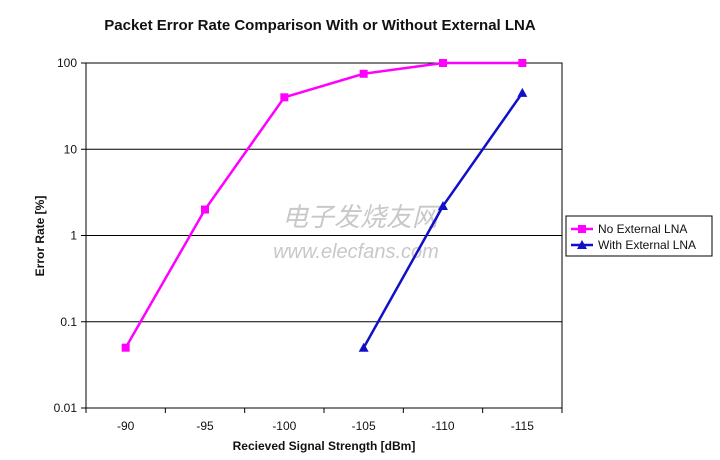  I want to click on legend-entry: With External LNA, so click(633, 245).